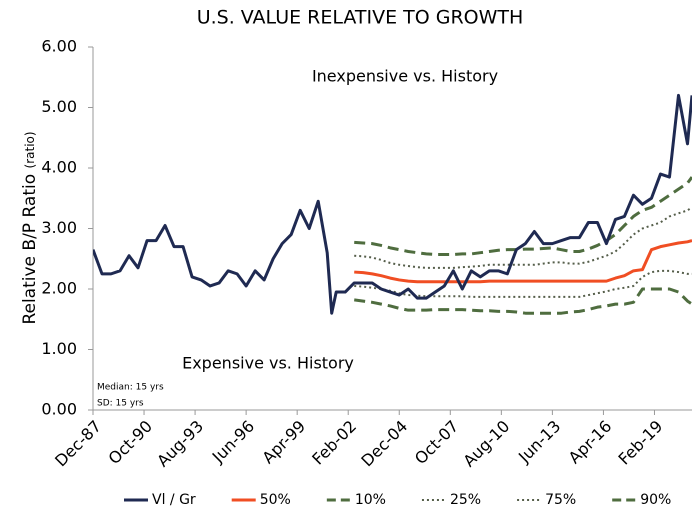 The height and width of the screenshot is (511, 692). I want to click on legend-label: Vl / Gr, so click(174, 500).